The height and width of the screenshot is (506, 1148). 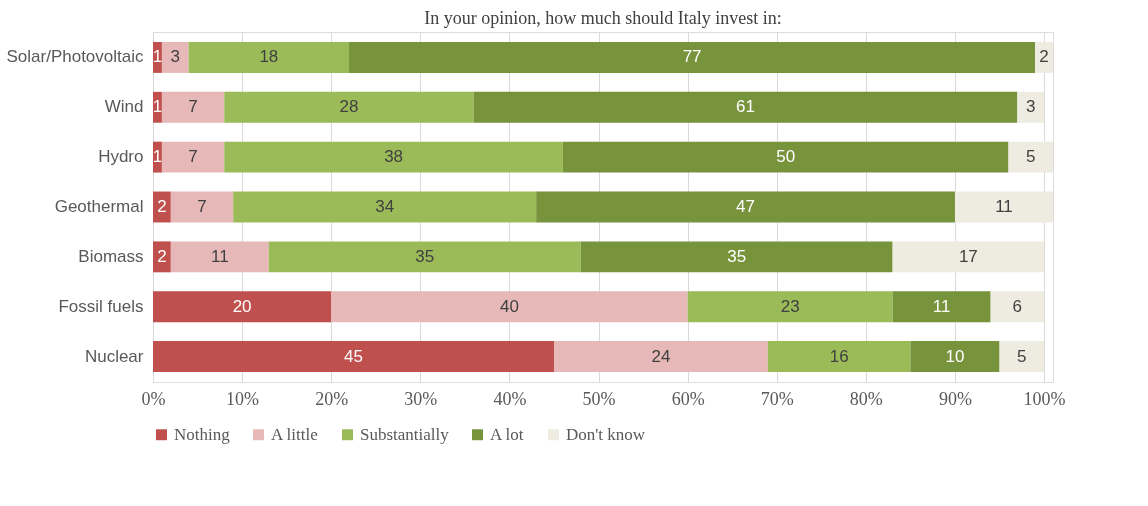 I want to click on x-tick-label: 30%, so click(x=421, y=398).